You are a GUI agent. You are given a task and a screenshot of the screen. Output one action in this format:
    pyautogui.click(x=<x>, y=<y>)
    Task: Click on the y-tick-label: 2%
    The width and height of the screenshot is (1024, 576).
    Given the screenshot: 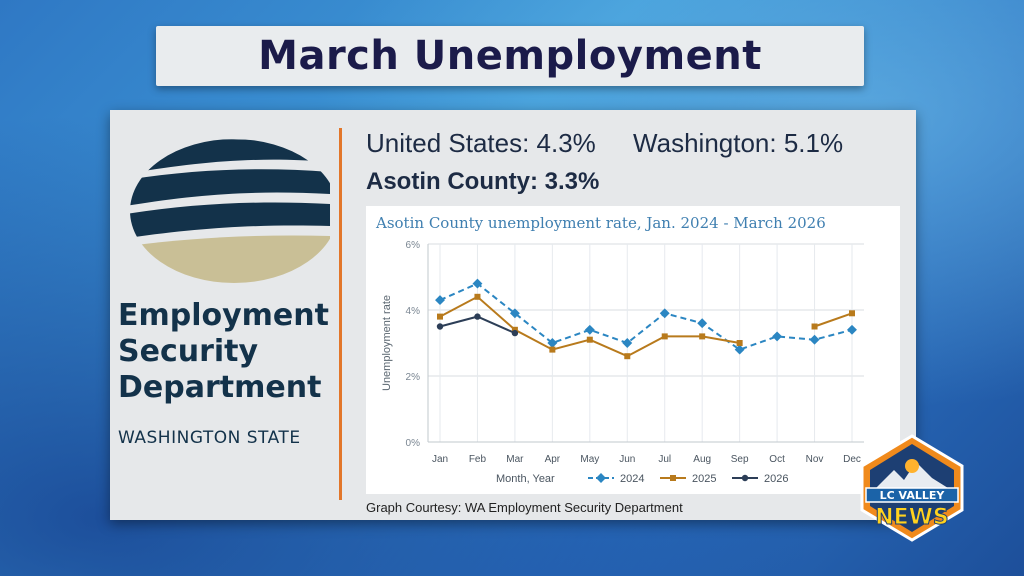 What is the action you would take?
    pyautogui.click(x=413, y=377)
    